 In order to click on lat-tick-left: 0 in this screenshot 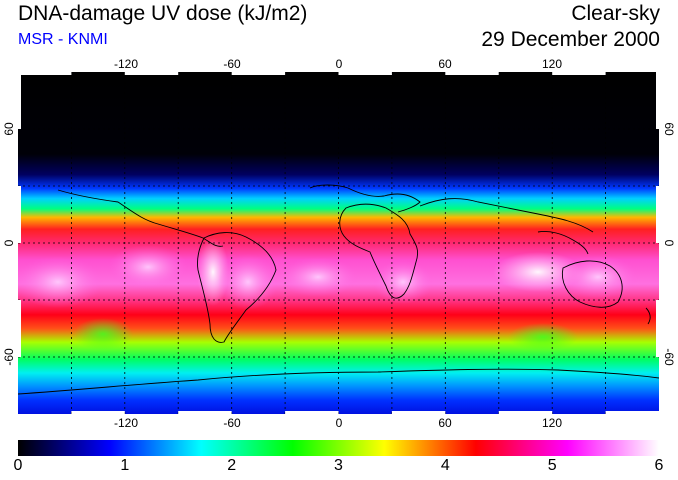, I will do `click(9, 243)`.